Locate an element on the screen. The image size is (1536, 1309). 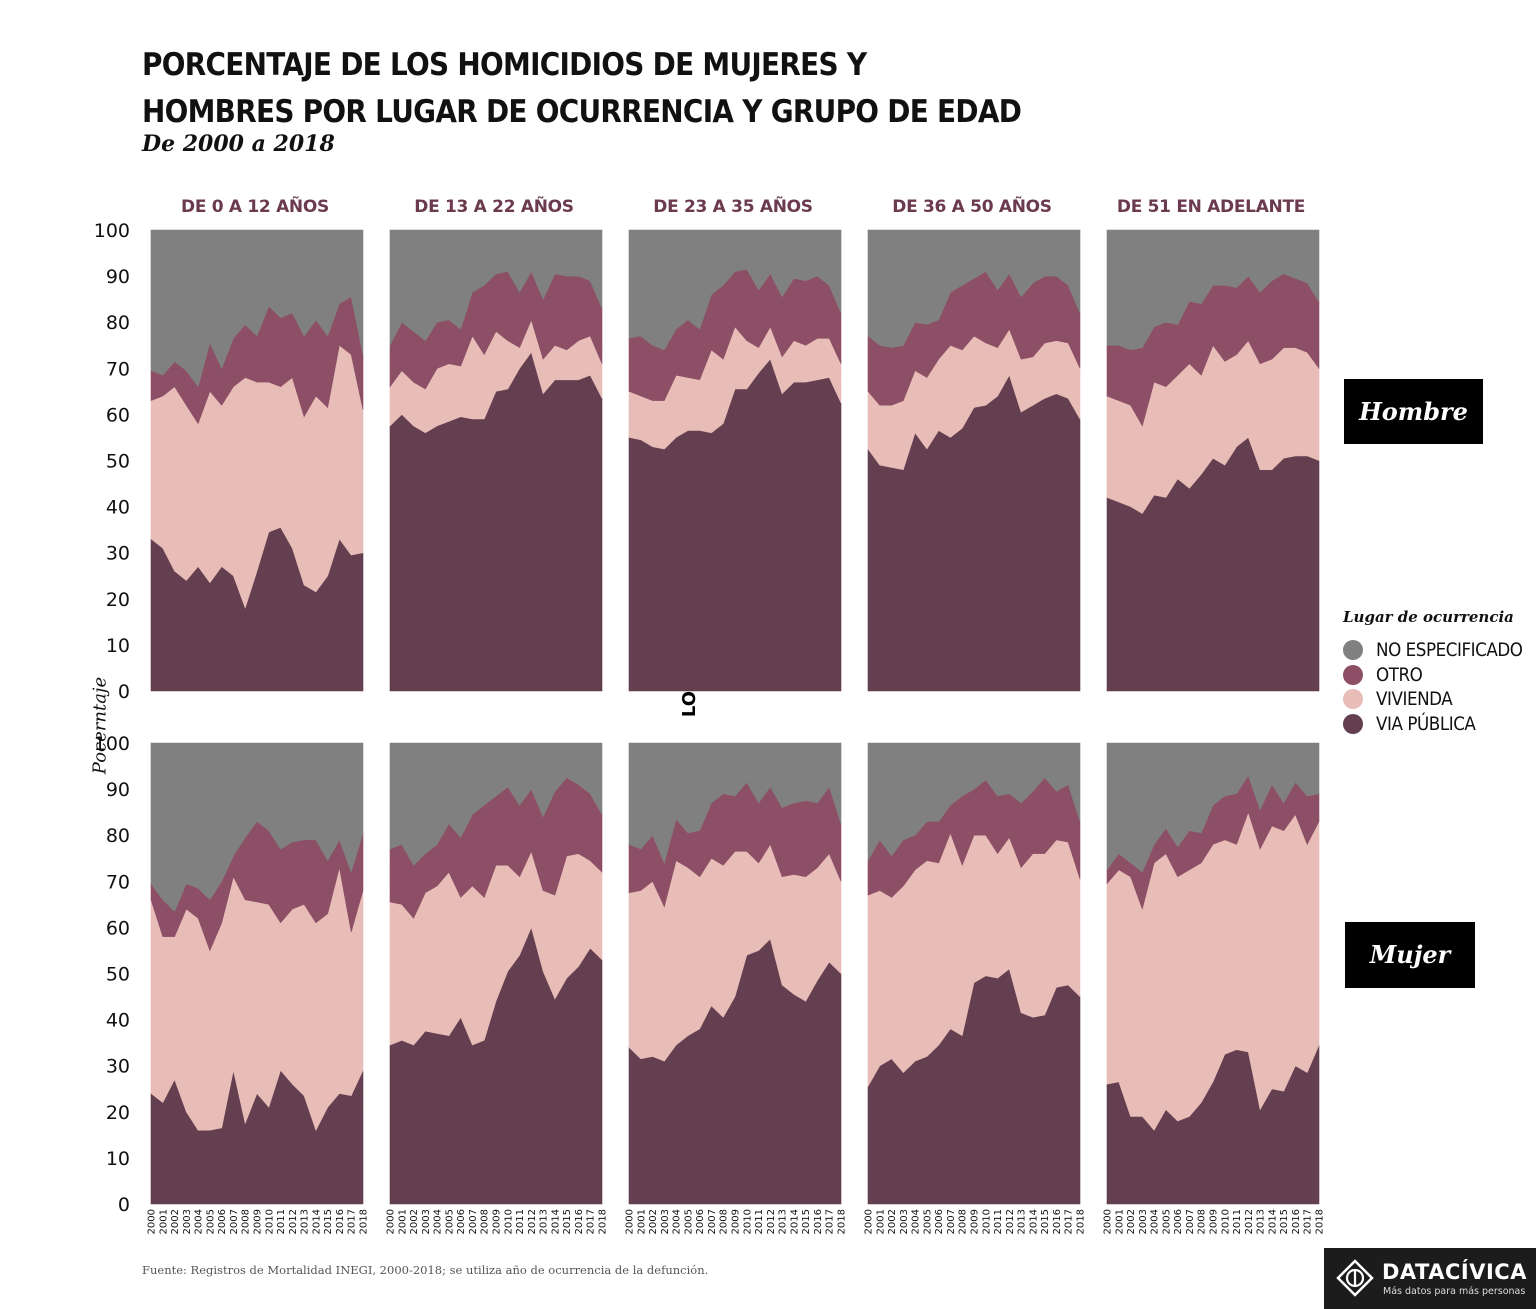
legend-item-via-publica: VIA PÚBLICA is located at coordinates (1439, 724).